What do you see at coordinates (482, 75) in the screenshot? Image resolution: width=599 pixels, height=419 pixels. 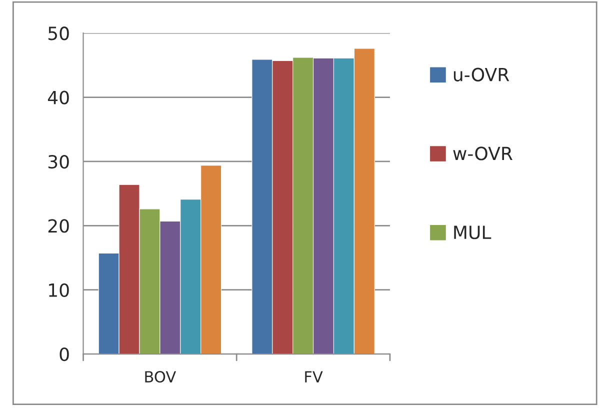 I see `legend-label: u-OVR` at bounding box center [482, 75].